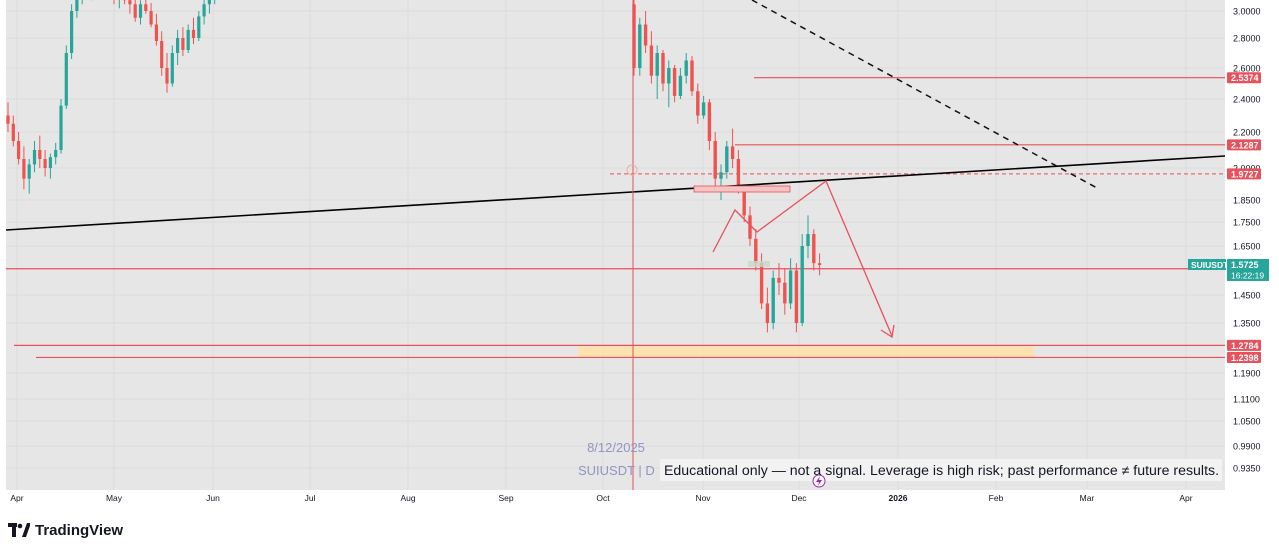 The width and height of the screenshot is (1279, 551). What do you see at coordinates (1247, 447) in the screenshot?
I see `price-tick-label: 0.9900` at bounding box center [1247, 447].